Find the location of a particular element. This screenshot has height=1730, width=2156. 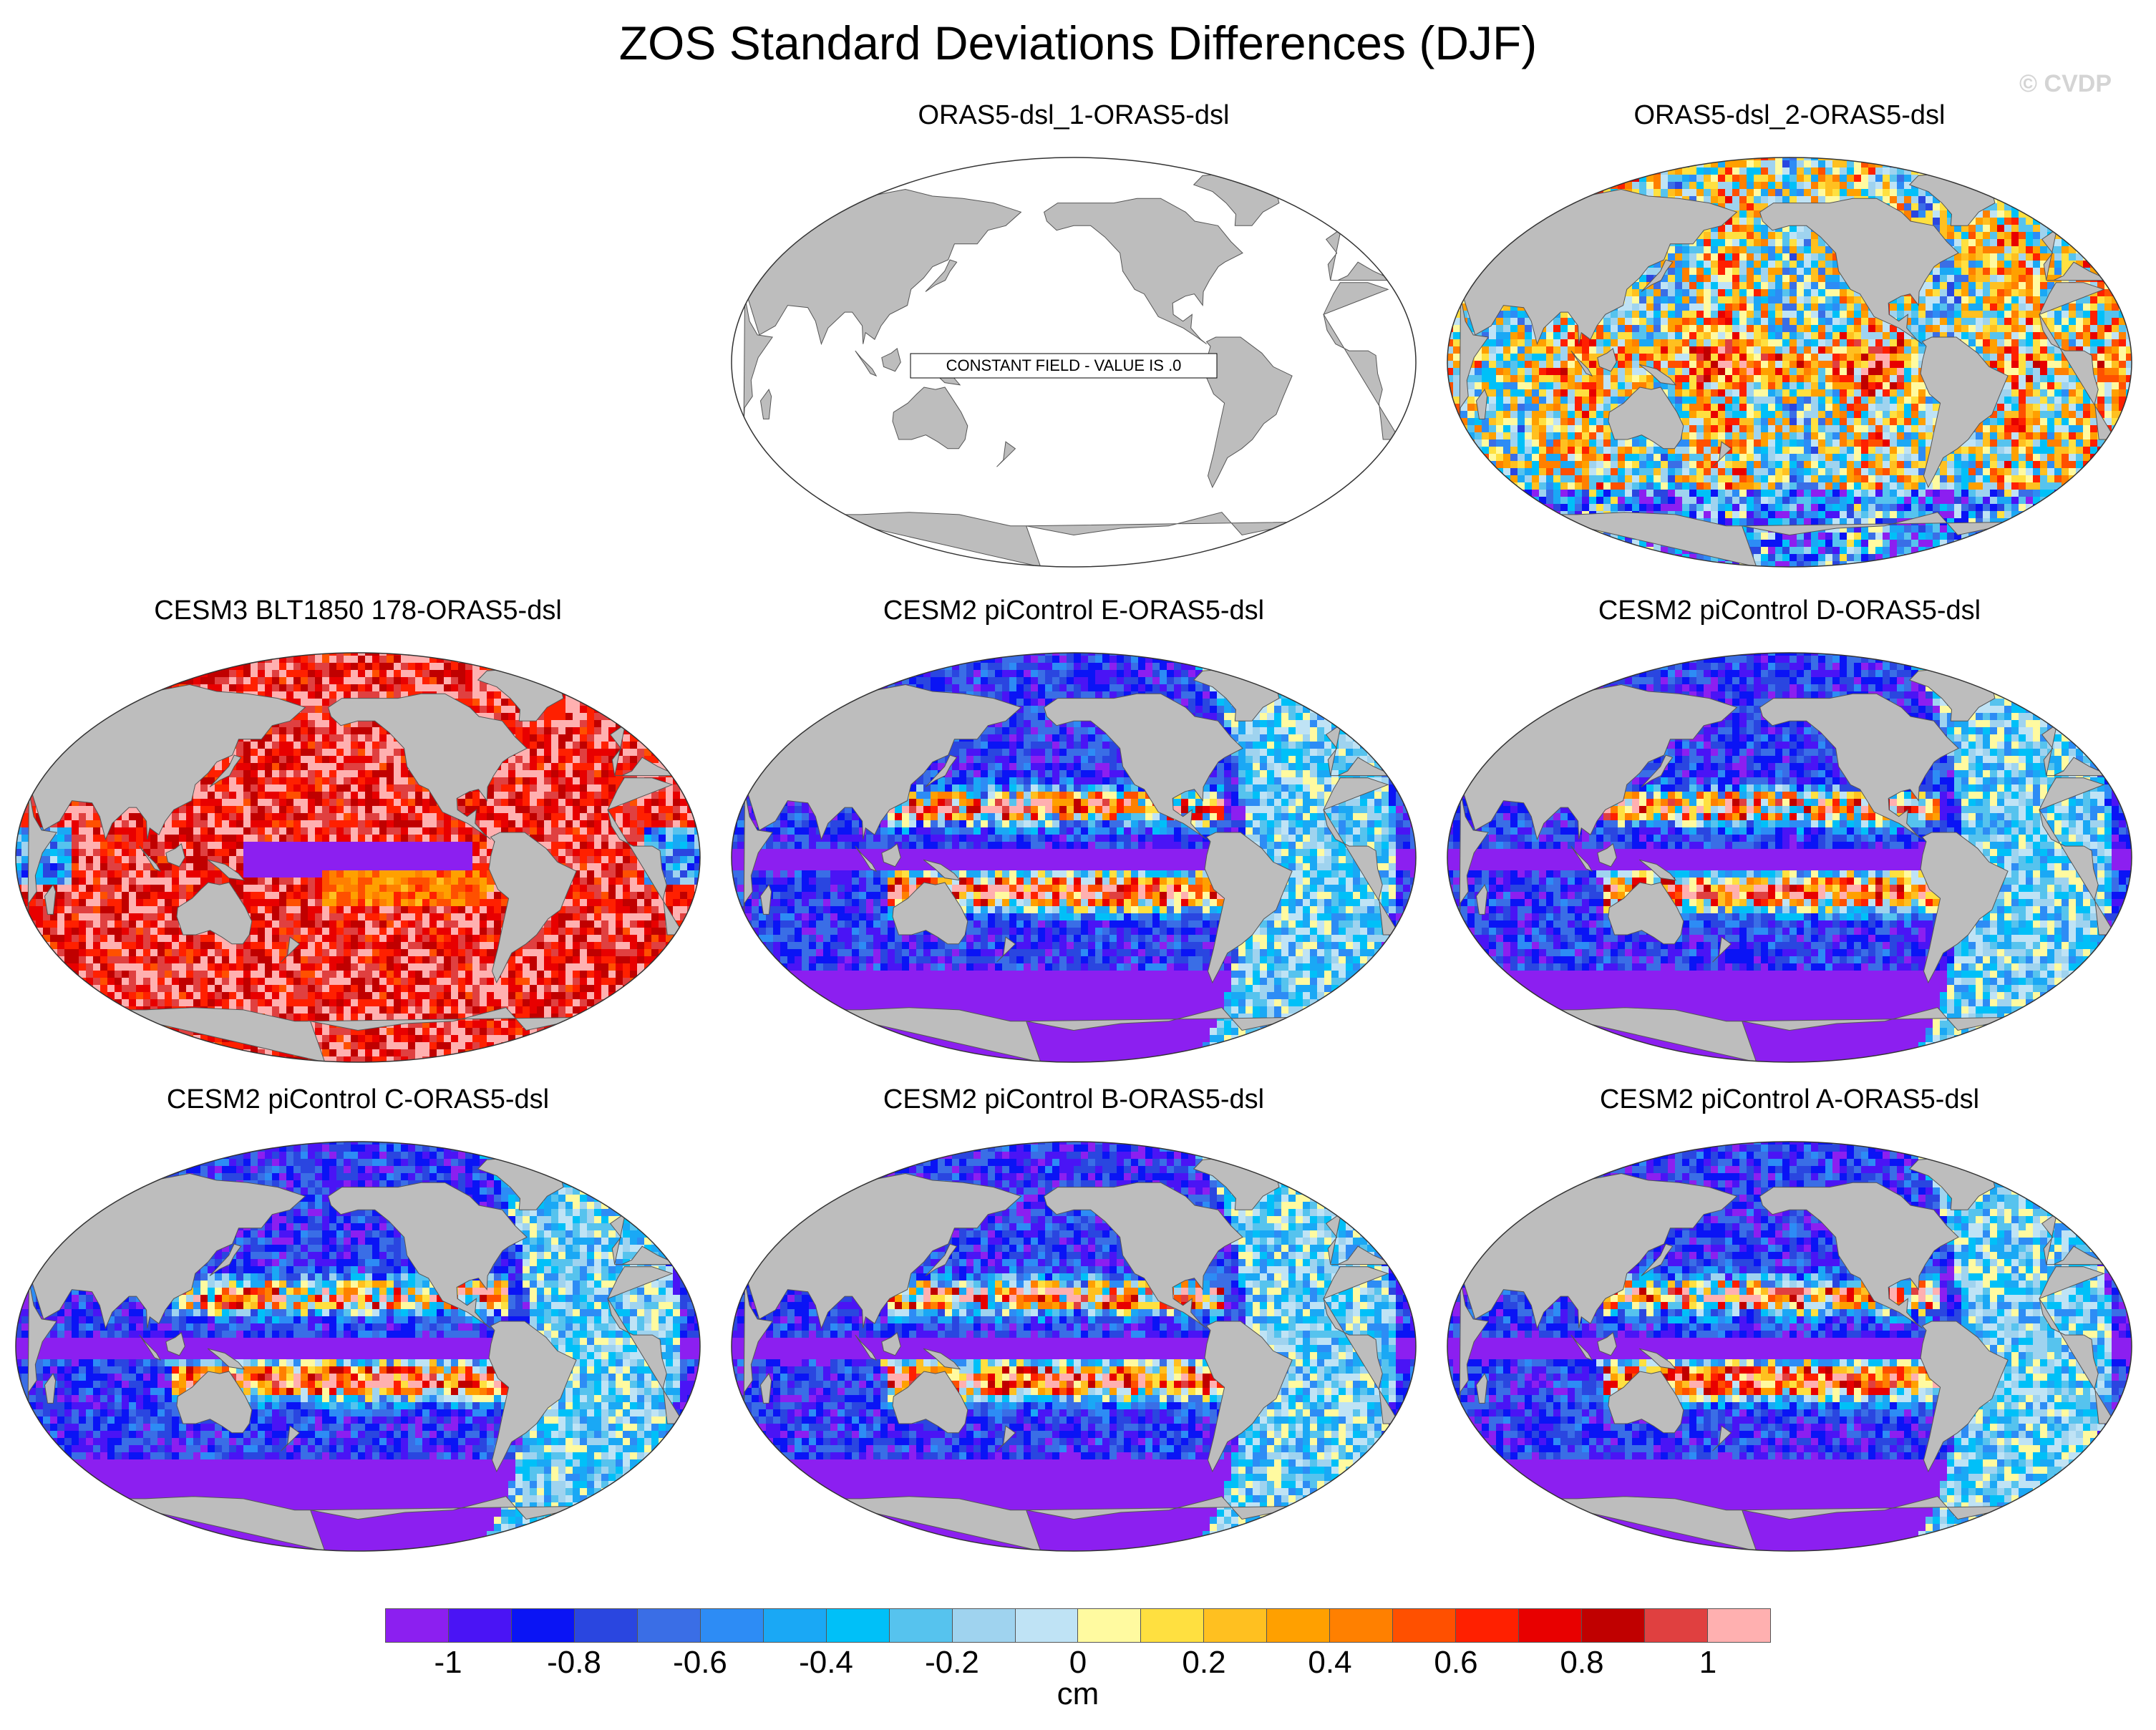

colorbar-tick-label: 1 is located at coordinates (1708, 1663).